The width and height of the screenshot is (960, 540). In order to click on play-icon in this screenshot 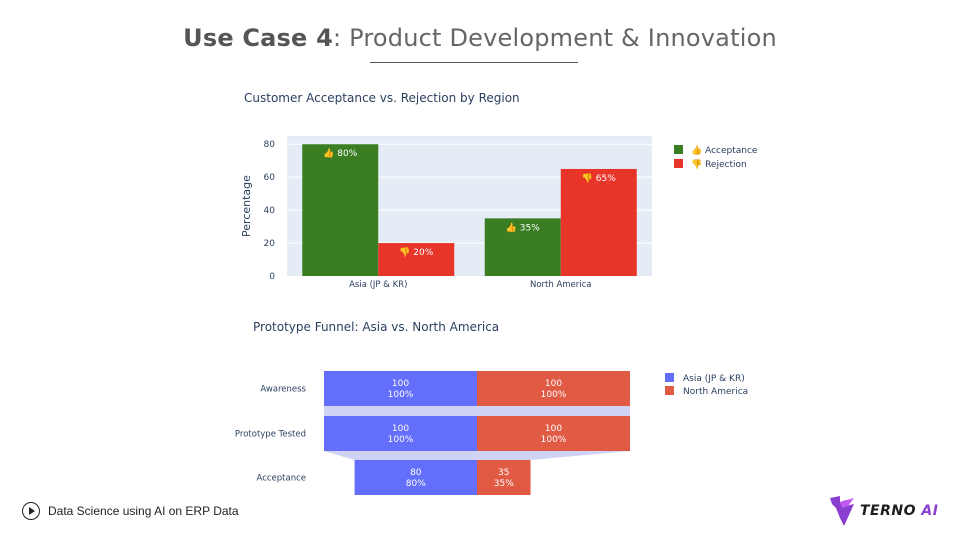, I will do `click(31, 511)`.